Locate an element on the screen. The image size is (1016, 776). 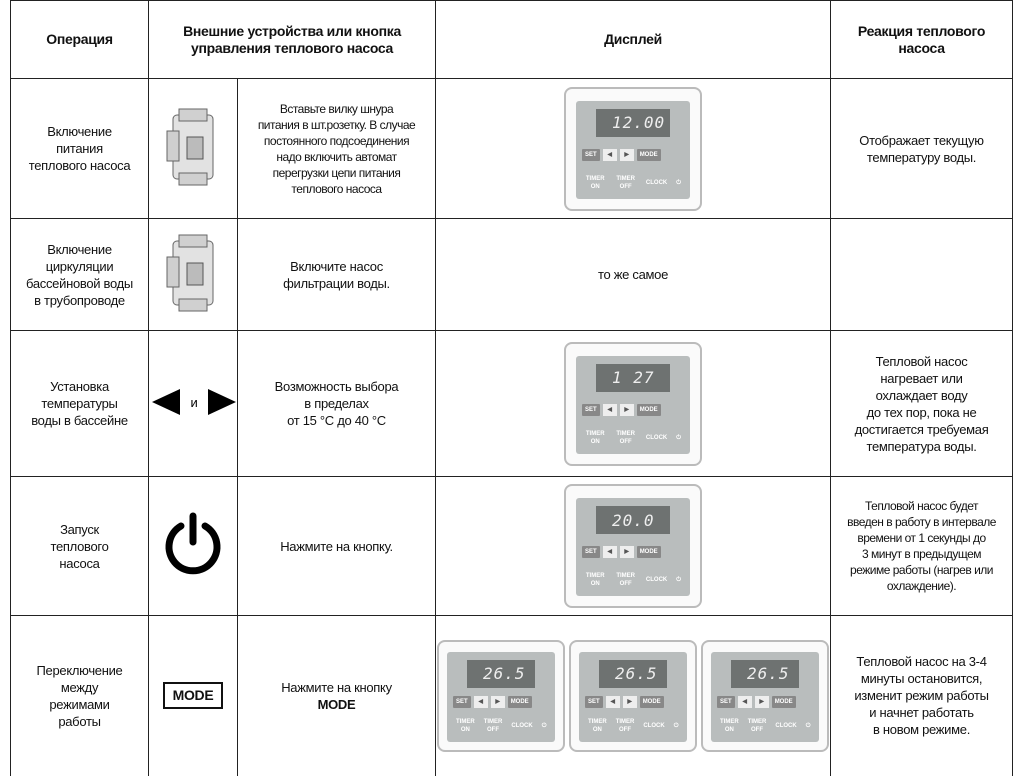
text-line: Внешние устройства или кнопка is located at coordinates (292, 30).